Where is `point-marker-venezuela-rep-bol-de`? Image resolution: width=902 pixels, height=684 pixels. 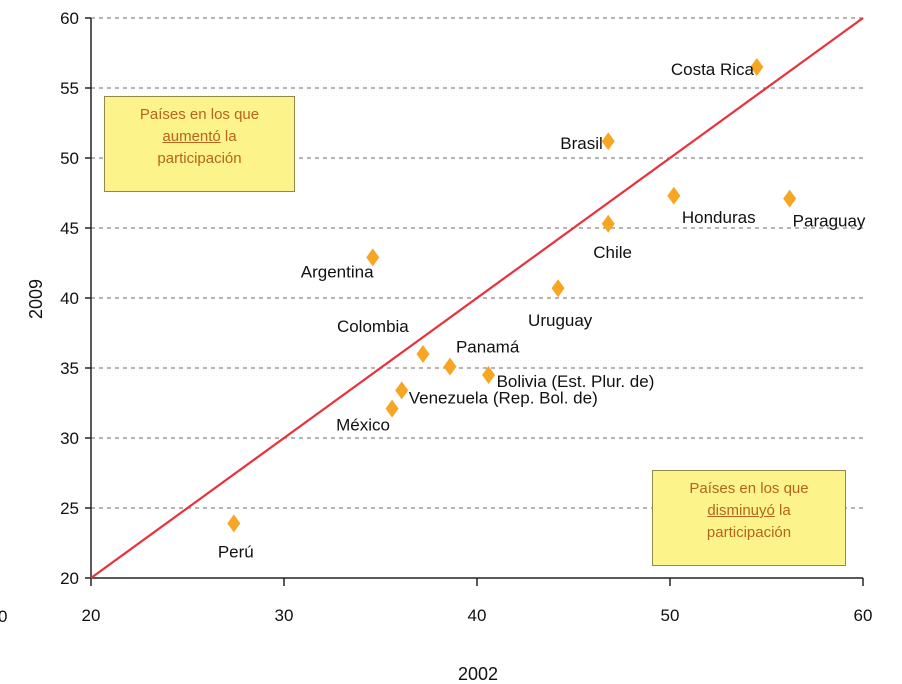
point-marker-venezuela-rep-bol-de is located at coordinates (402, 390).